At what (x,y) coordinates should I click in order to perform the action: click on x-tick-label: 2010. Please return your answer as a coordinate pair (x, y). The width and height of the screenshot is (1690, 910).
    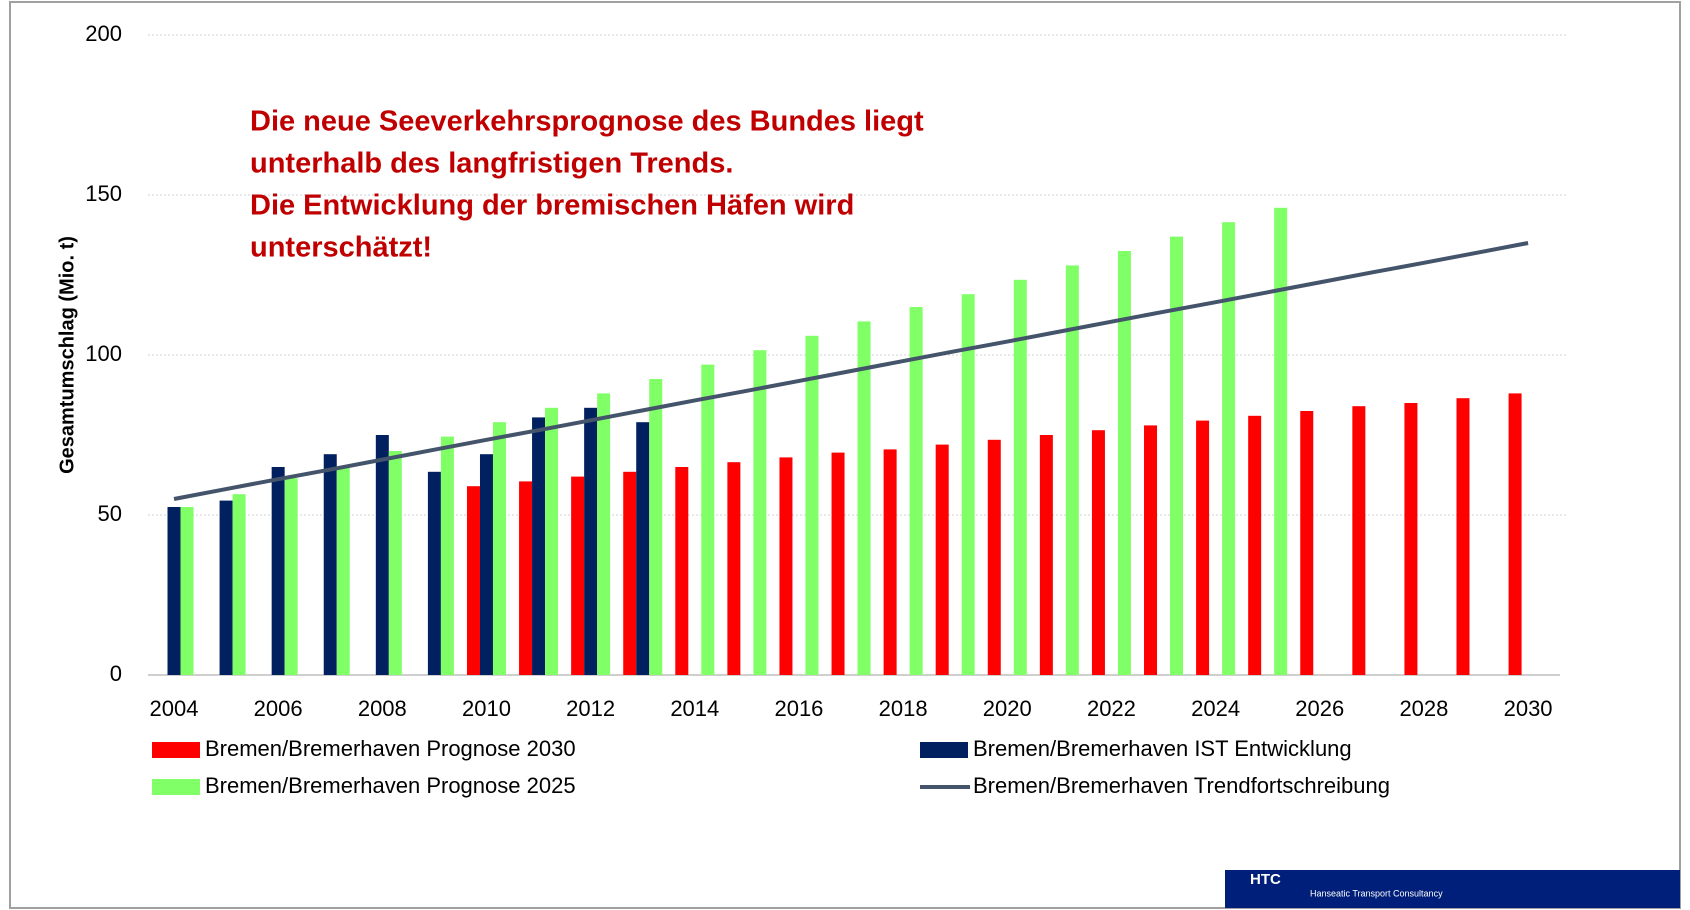
    Looking at the image, I should click on (486, 708).